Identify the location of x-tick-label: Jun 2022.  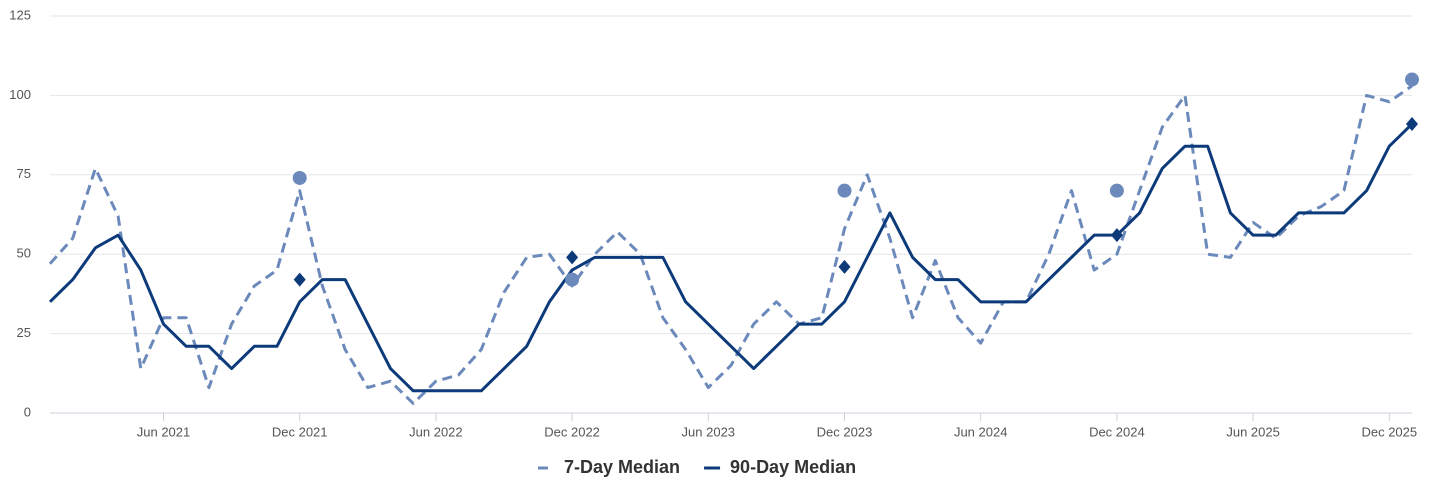
(436, 431).